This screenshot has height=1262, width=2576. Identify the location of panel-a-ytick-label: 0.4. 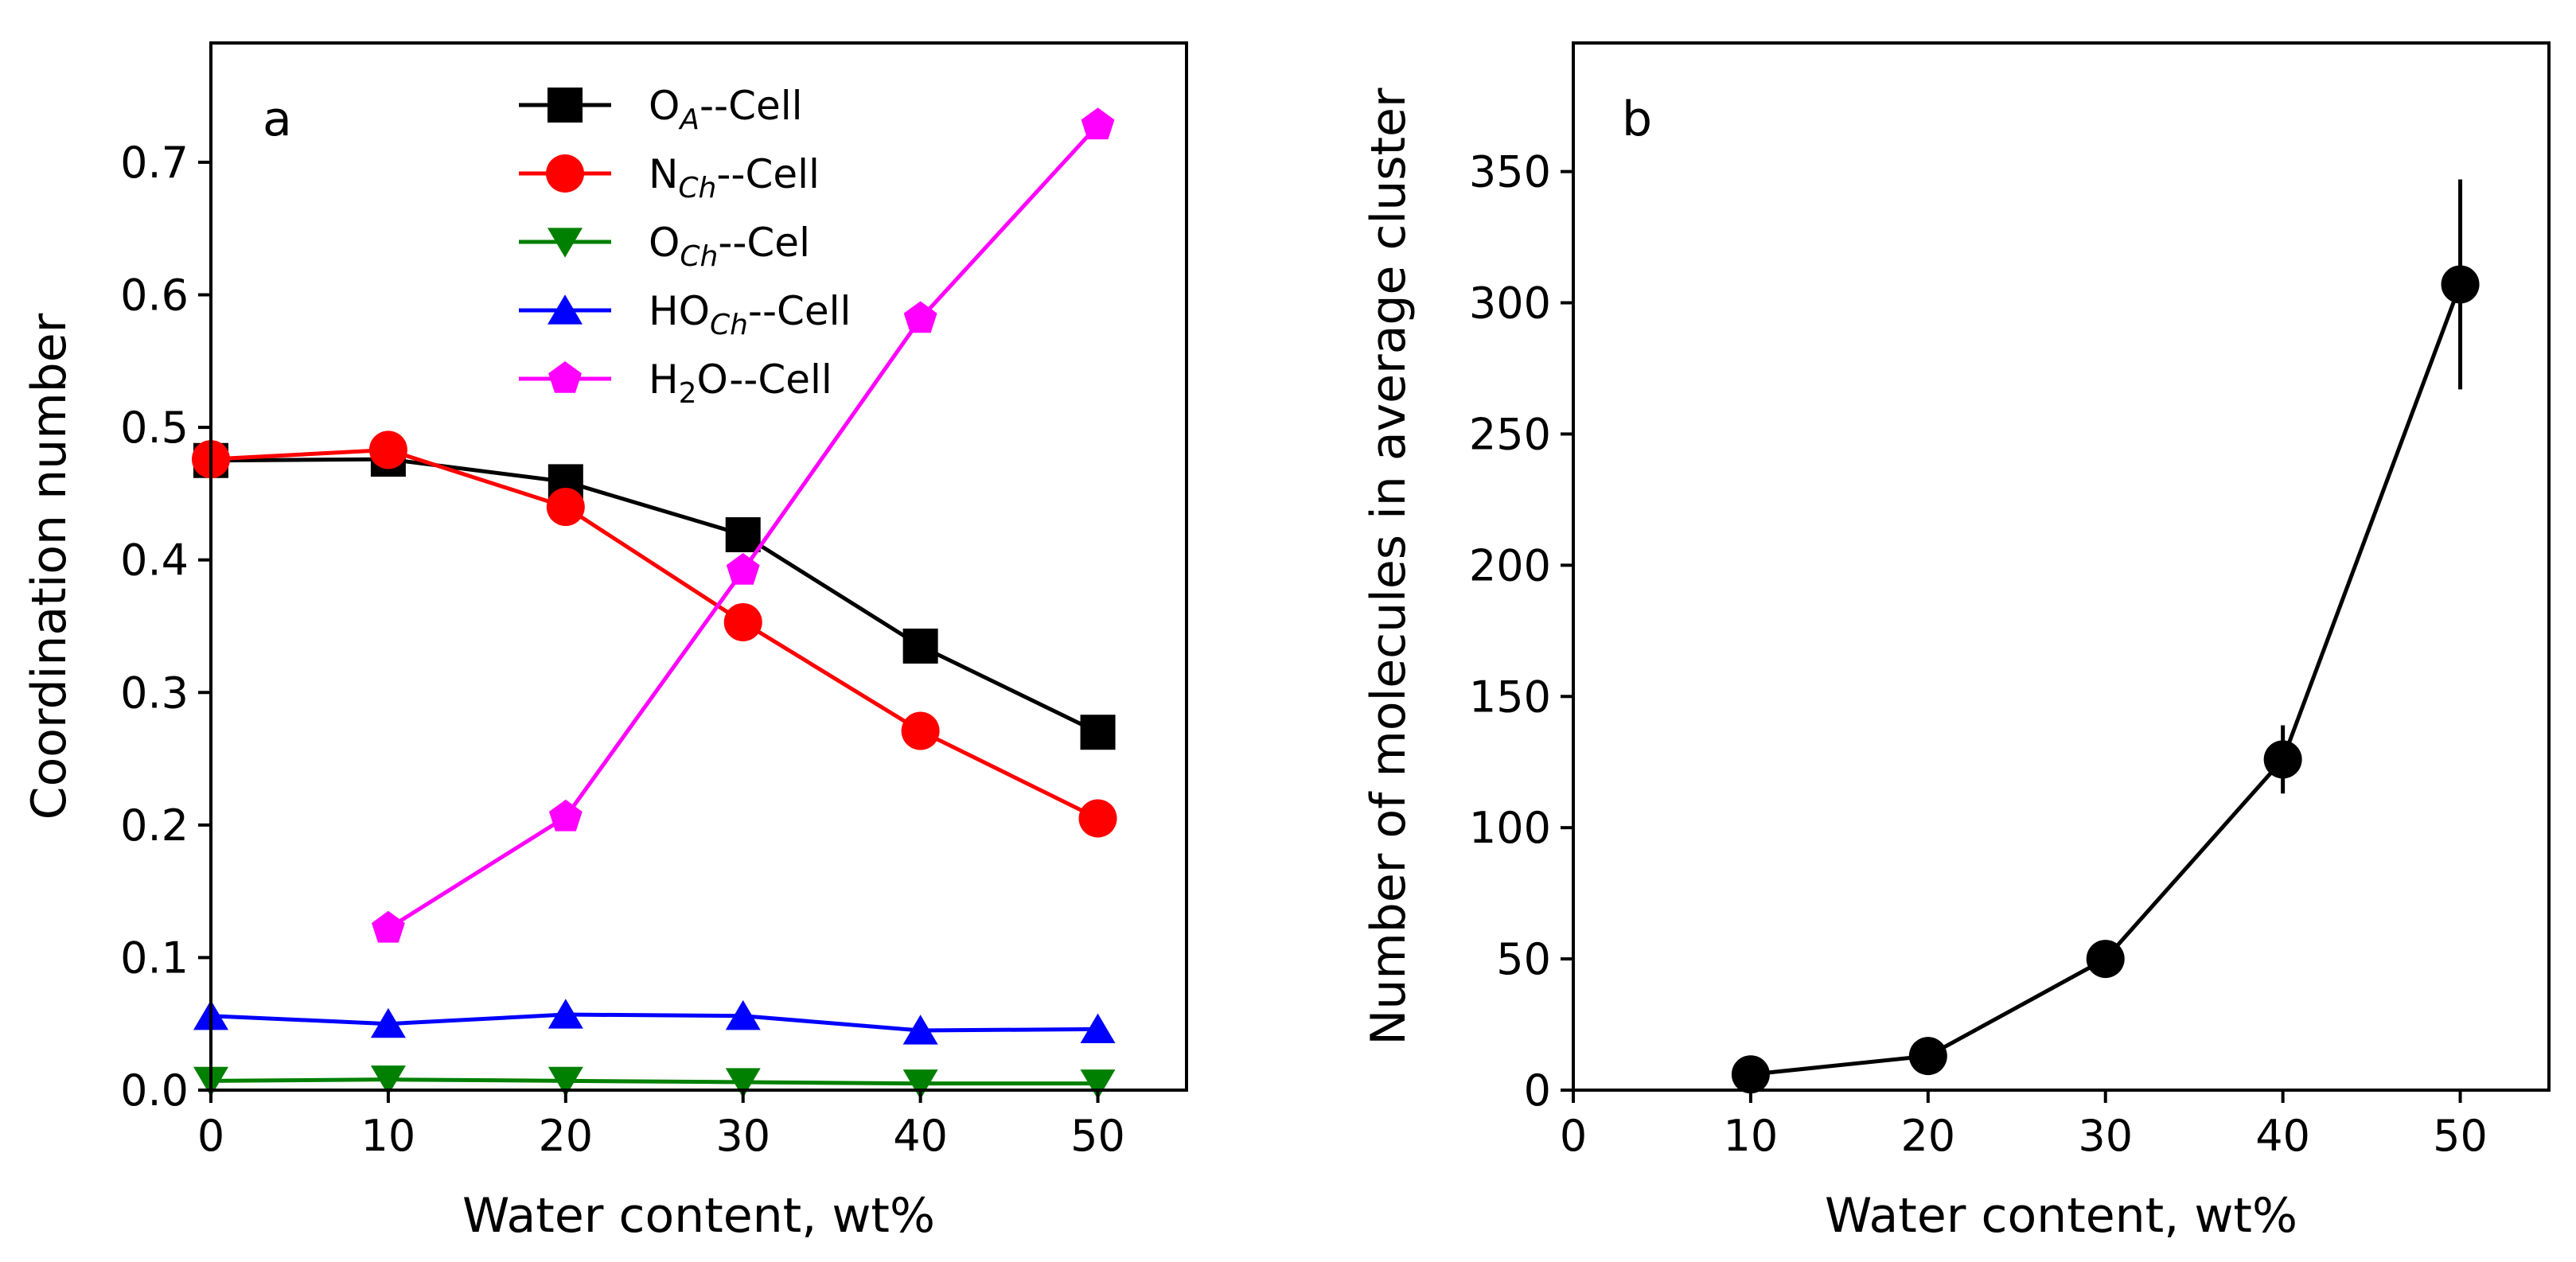
(154, 561).